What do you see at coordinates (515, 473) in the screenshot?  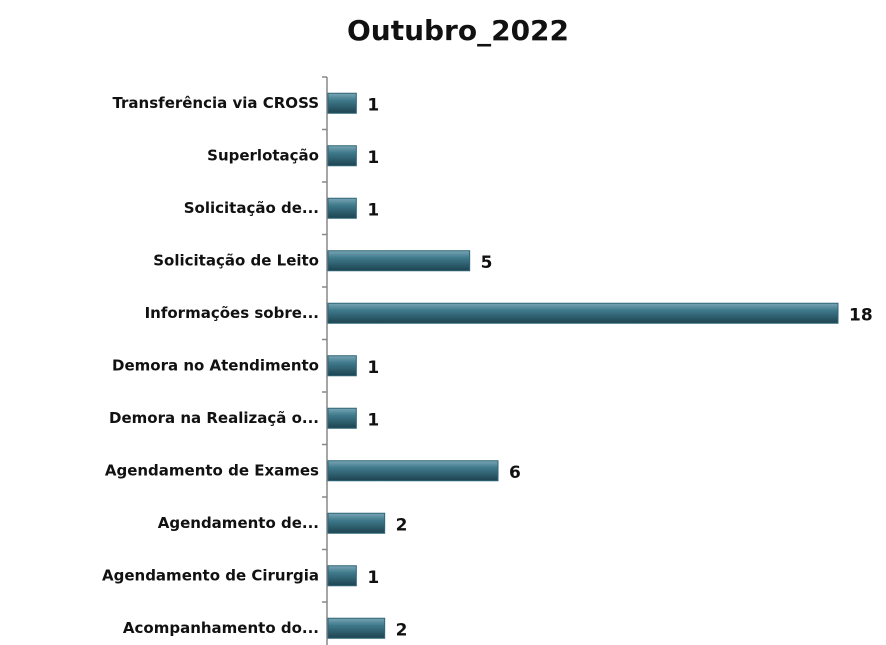 I see `value-label: 6` at bounding box center [515, 473].